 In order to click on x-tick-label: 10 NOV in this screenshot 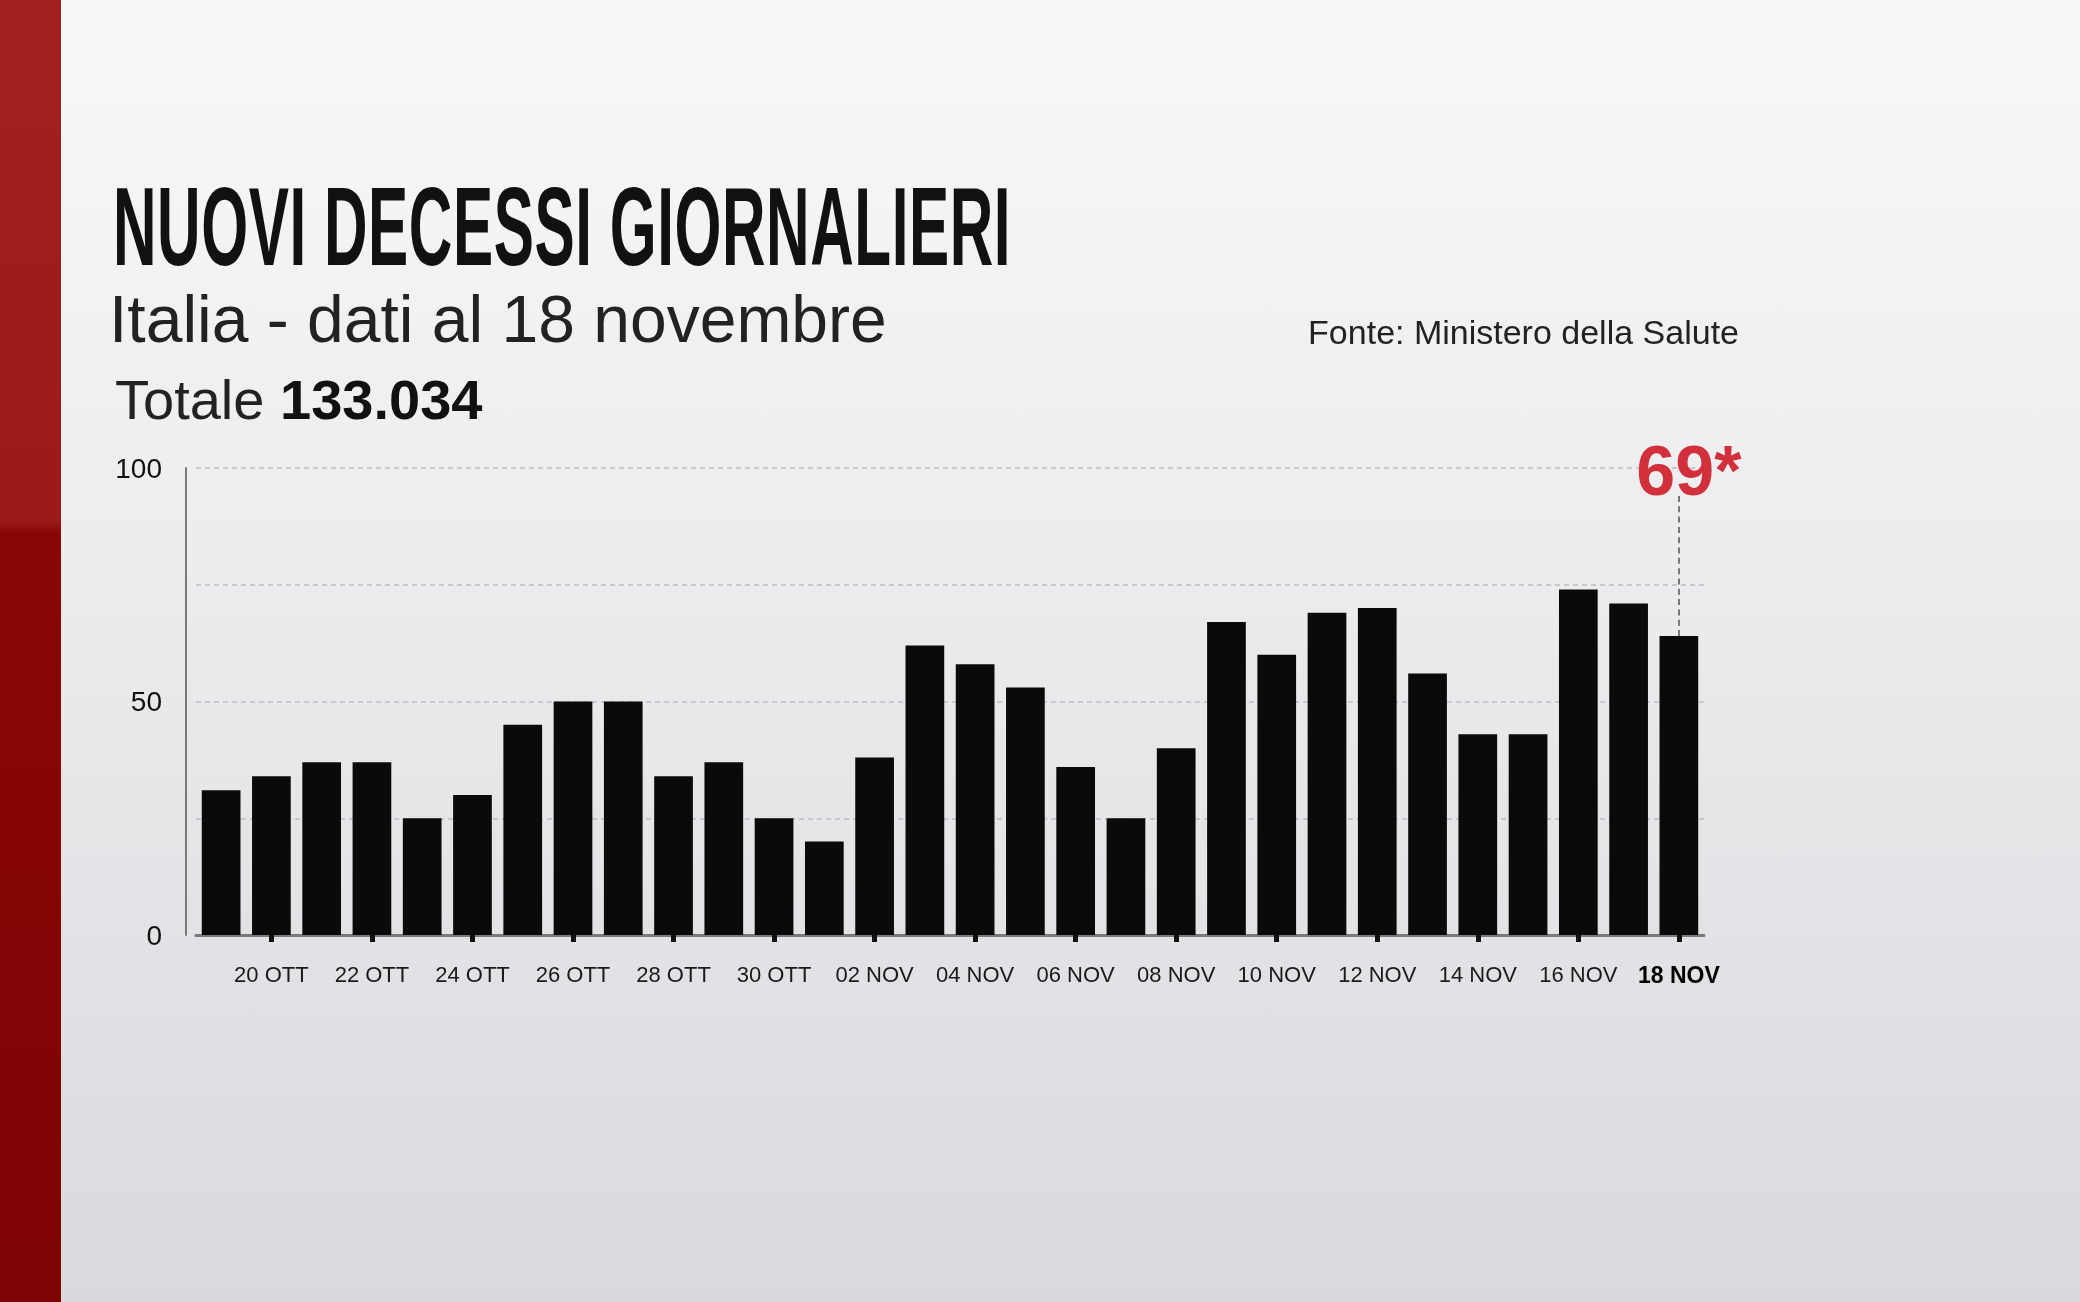, I will do `click(1277, 974)`.